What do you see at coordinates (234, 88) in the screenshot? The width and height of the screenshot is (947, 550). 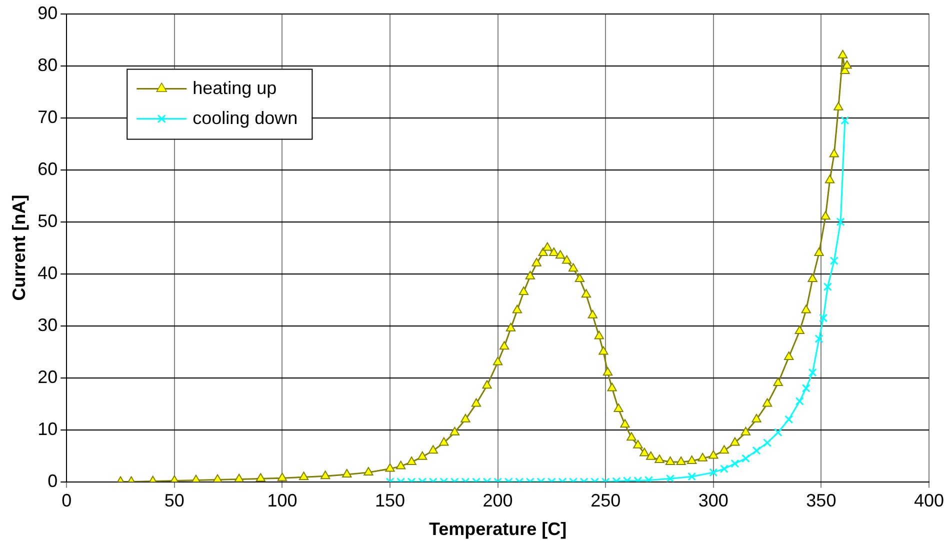 I see `legend-label: heating up` at bounding box center [234, 88].